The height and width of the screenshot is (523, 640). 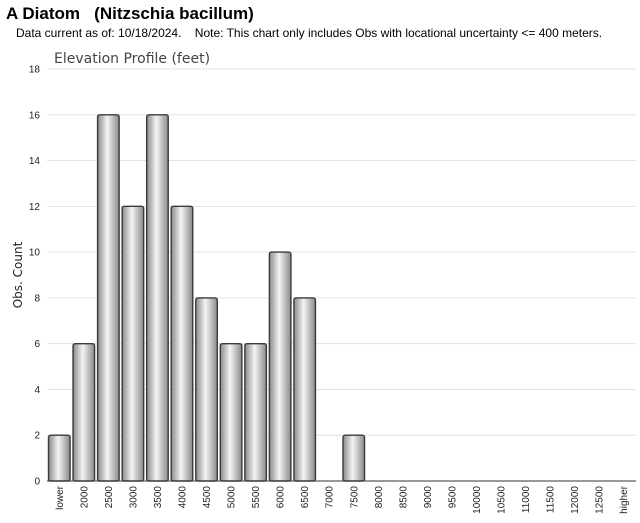 What do you see at coordinates (35, 115) in the screenshot?
I see `y-tick-label: 16` at bounding box center [35, 115].